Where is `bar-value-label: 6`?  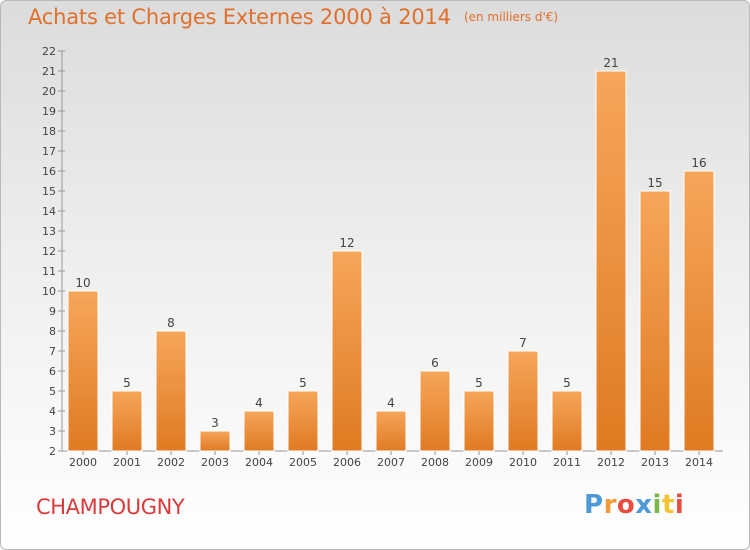 bar-value-label: 6 is located at coordinates (435, 363).